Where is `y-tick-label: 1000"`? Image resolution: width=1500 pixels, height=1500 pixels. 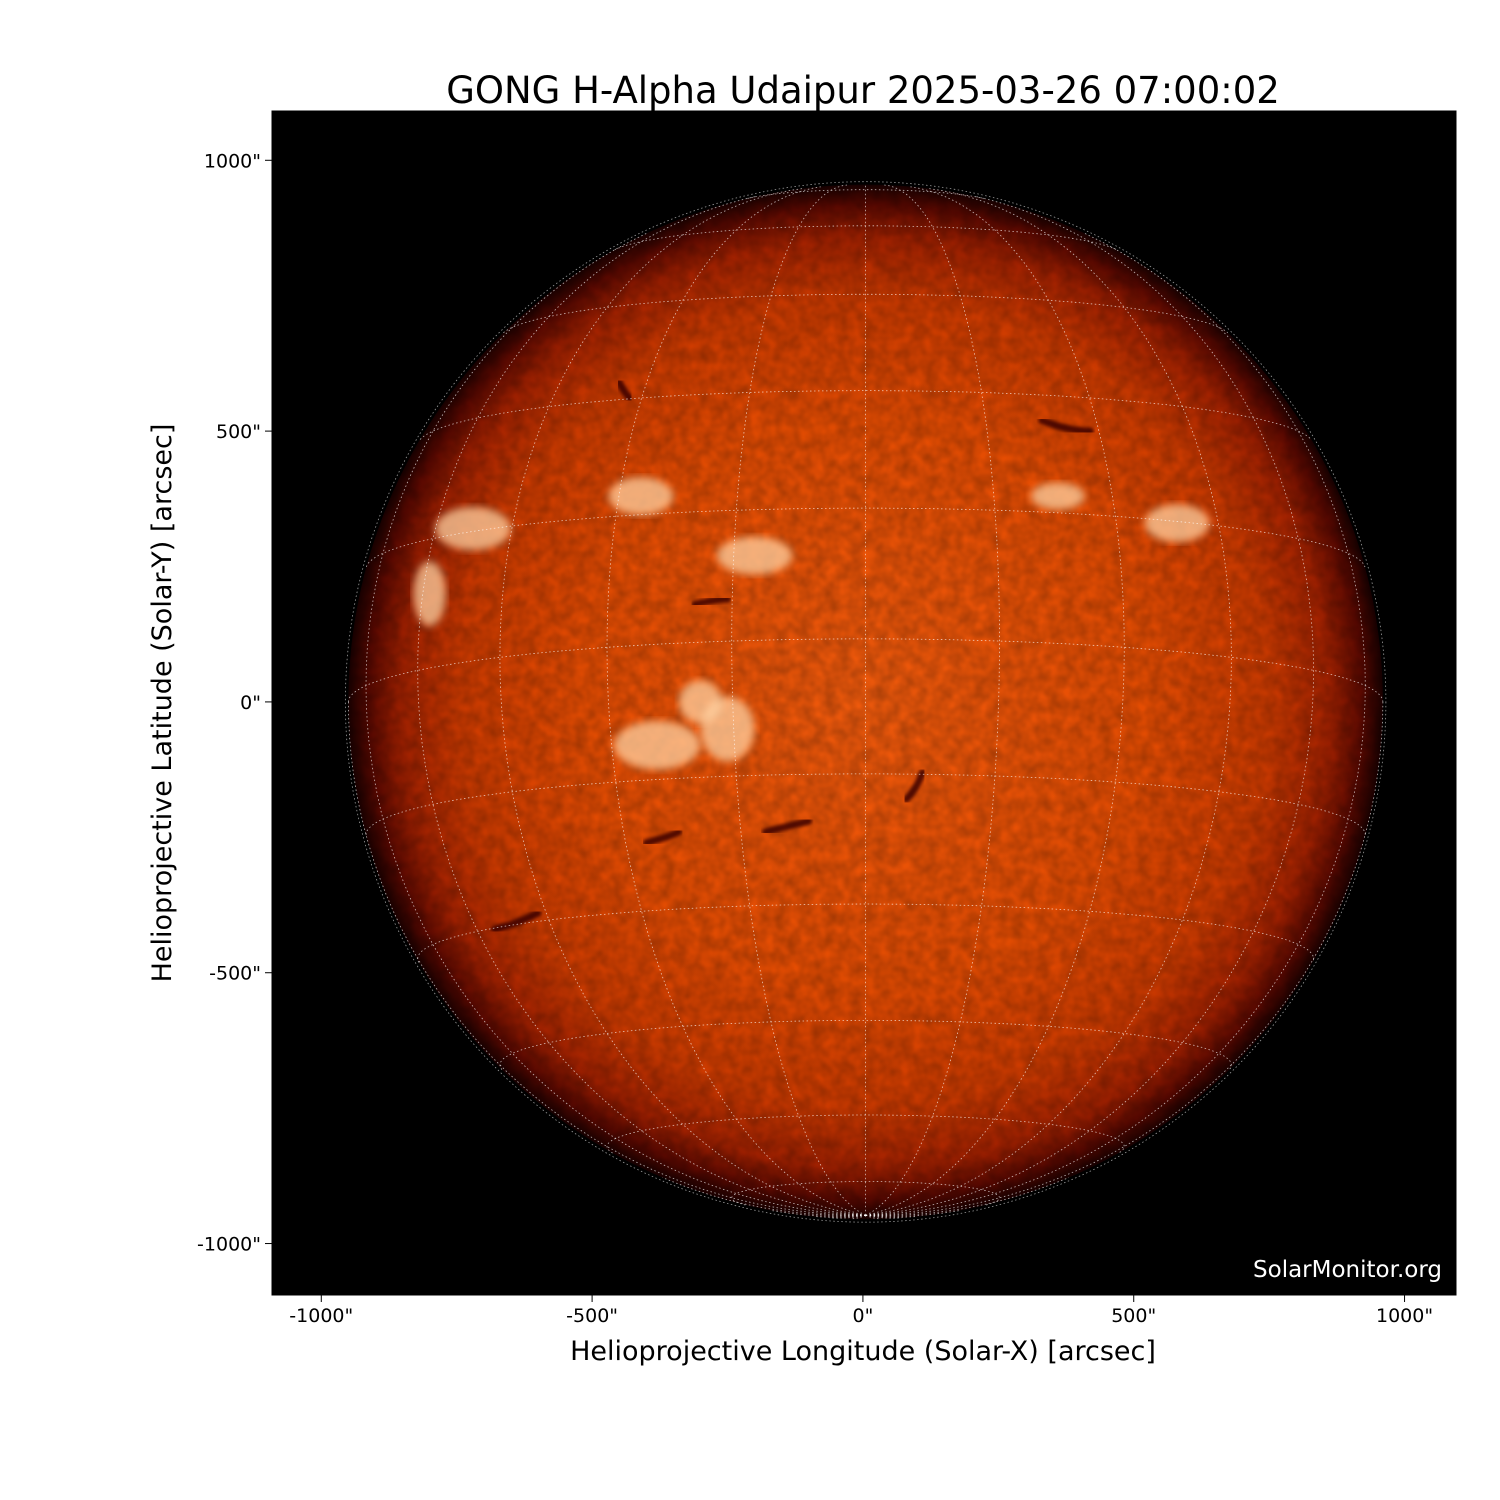 y-tick-label: 1000" is located at coordinates (232, 161).